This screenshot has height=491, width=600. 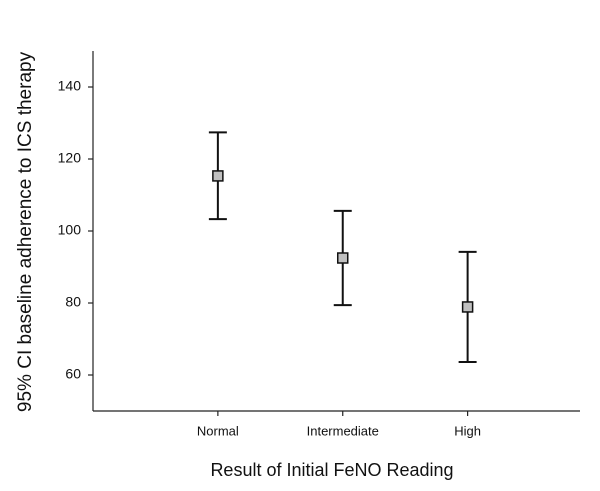 What do you see at coordinates (331, 470) in the screenshot?
I see `x-axis-label: Result of Initial FeNO Reading` at bounding box center [331, 470].